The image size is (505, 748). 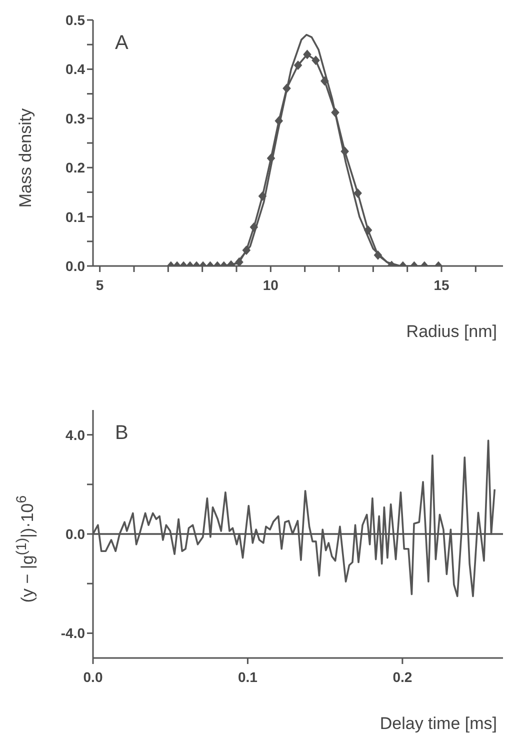 I want to click on x-axis-title: Radius [nm], so click(x=451, y=332).